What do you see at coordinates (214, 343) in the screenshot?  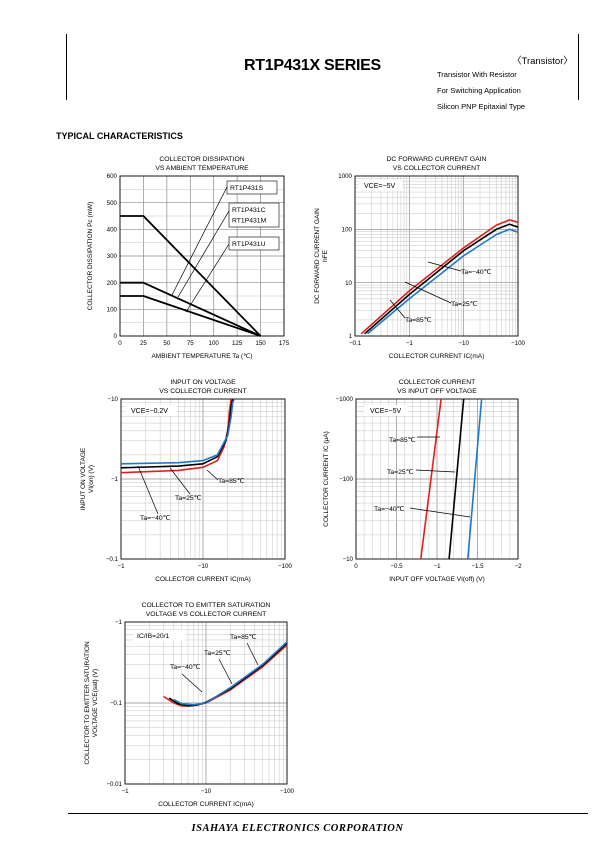 I see `x-tick-label: 100` at bounding box center [214, 343].